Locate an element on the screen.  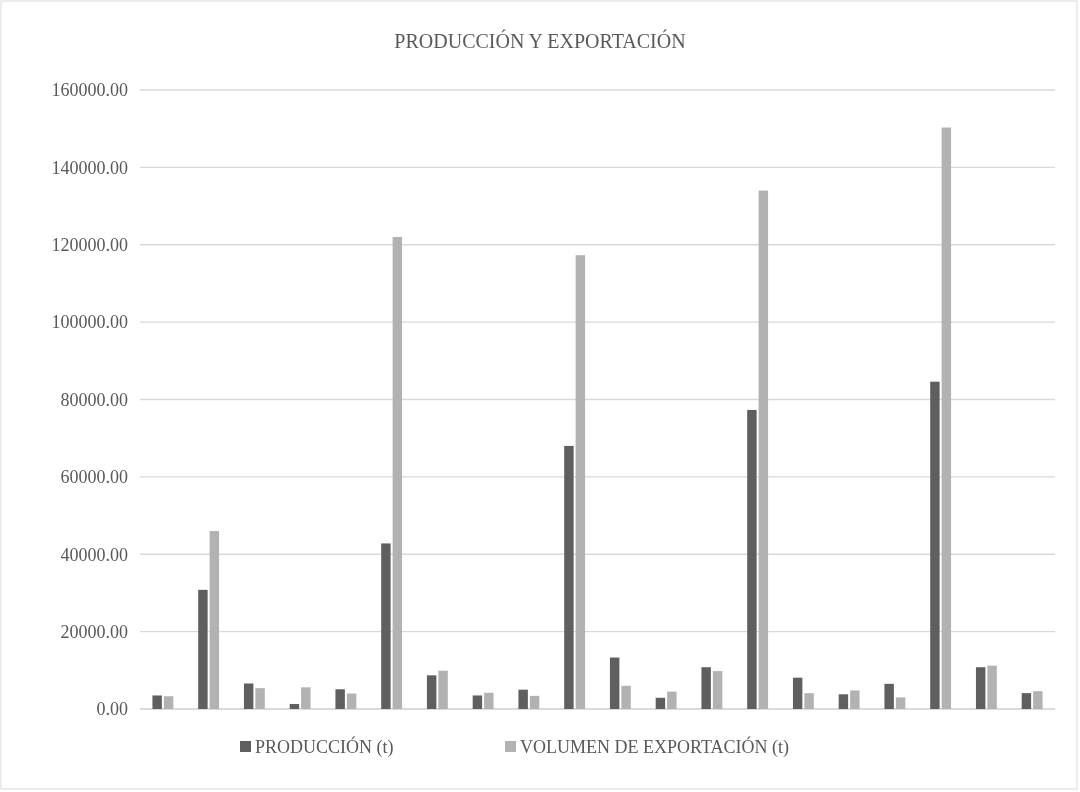
legend-label: VOLUMEN DE EXPORTACIÓN (t) is located at coordinates (654, 747).